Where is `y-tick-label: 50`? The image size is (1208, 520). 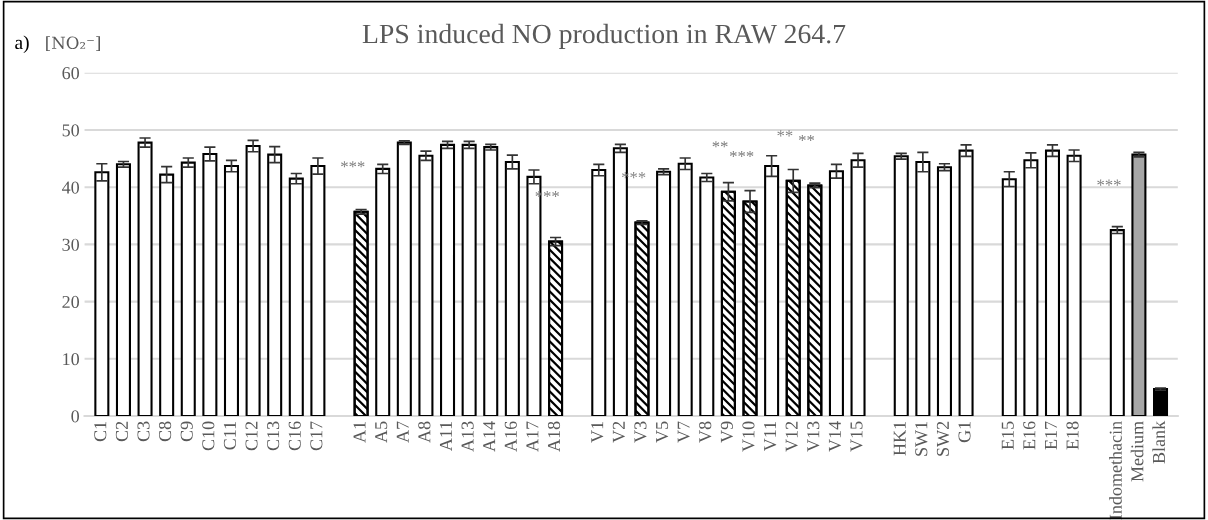 y-tick-label: 50 is located at coordinates (71, 130).